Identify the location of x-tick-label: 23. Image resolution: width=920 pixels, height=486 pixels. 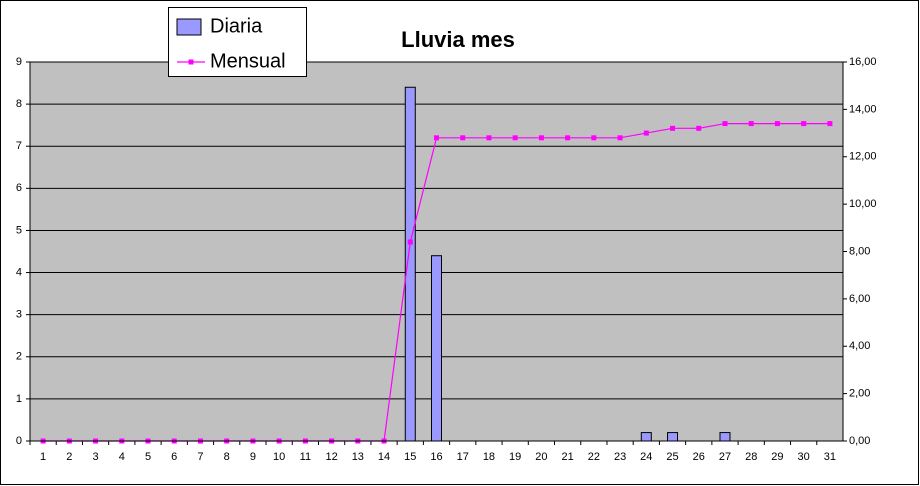
(620, 457).